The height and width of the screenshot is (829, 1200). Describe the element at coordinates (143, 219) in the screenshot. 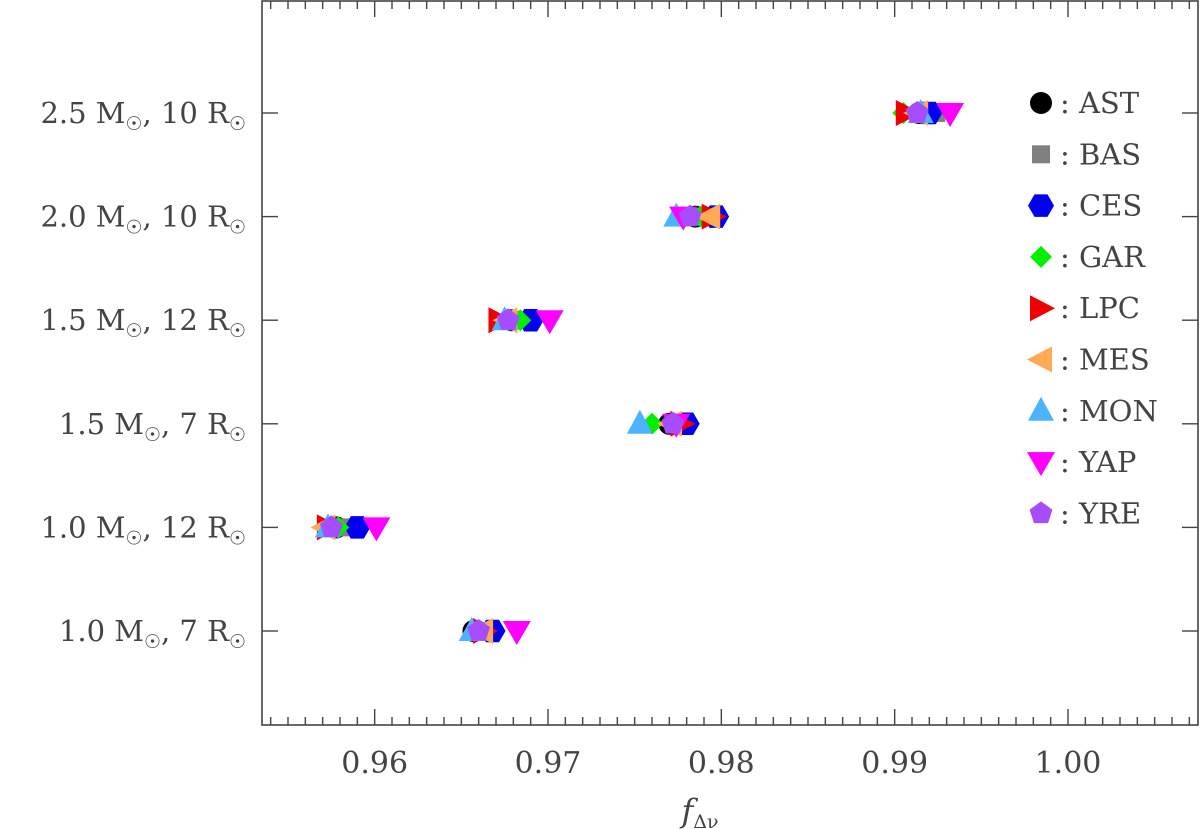

I see `category-label: 2.0 M☉, 10 R☉` at that location.